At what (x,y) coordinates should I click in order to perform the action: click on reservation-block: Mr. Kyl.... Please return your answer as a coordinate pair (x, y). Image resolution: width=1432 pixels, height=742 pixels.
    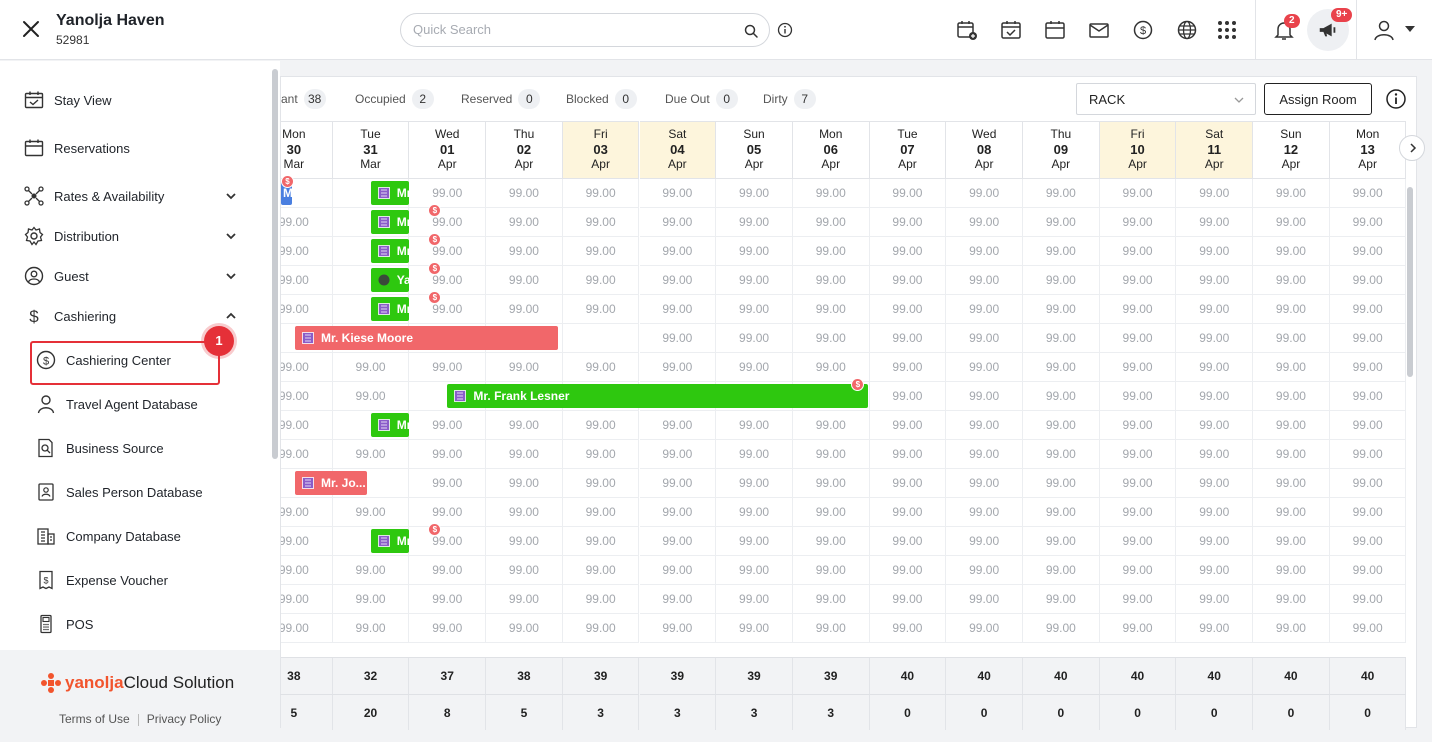
    Looking at the image, I should click on (390, 425).